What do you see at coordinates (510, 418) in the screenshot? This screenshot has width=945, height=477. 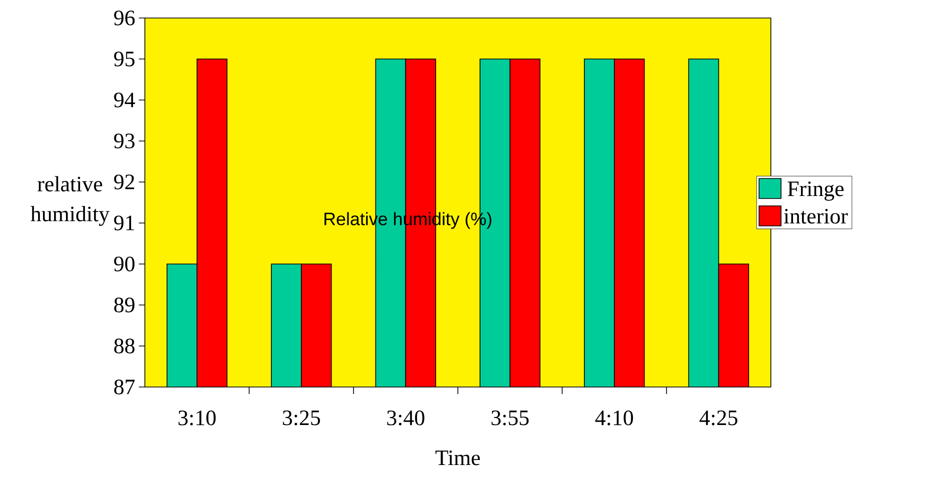 I see `x-tick-label: 3:55` at bounding box center [510, 418].